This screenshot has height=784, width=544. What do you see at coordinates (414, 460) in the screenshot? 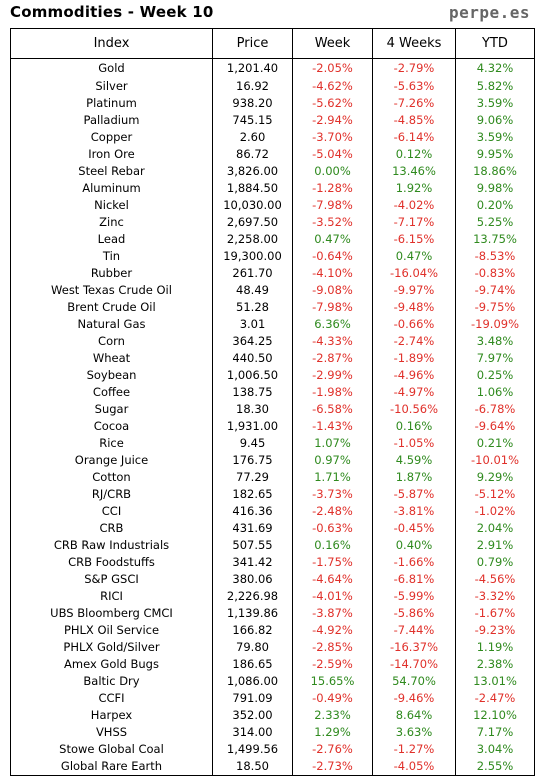
I see `four-week-change-cell: 4.59%` at bounding box center [414, 460].